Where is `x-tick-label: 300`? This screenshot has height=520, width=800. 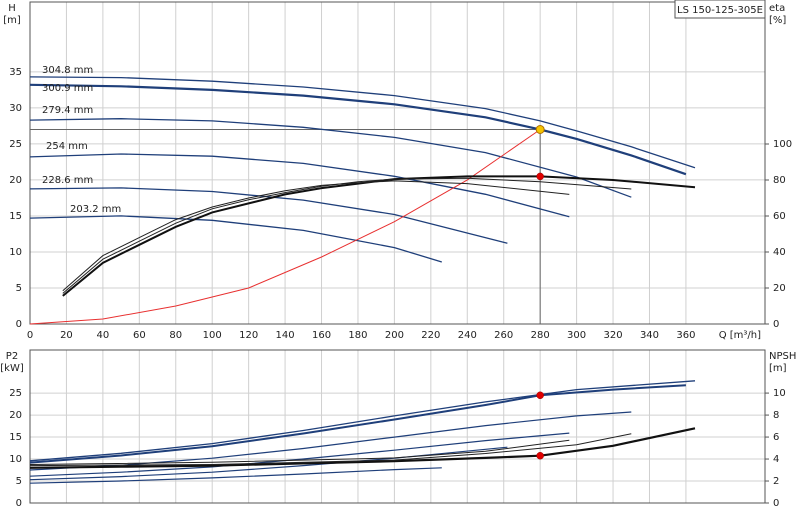
x-tick-label: 300 is located at coordinates (576, 335).